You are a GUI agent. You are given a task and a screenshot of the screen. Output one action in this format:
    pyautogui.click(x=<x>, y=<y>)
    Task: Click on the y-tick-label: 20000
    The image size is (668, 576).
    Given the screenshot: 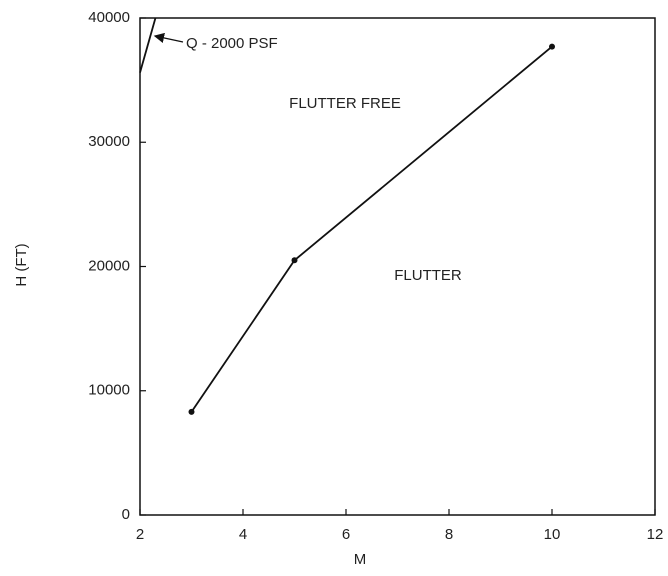 What is the action you would take?
    pyautogui.click(x=109, y=265)
    